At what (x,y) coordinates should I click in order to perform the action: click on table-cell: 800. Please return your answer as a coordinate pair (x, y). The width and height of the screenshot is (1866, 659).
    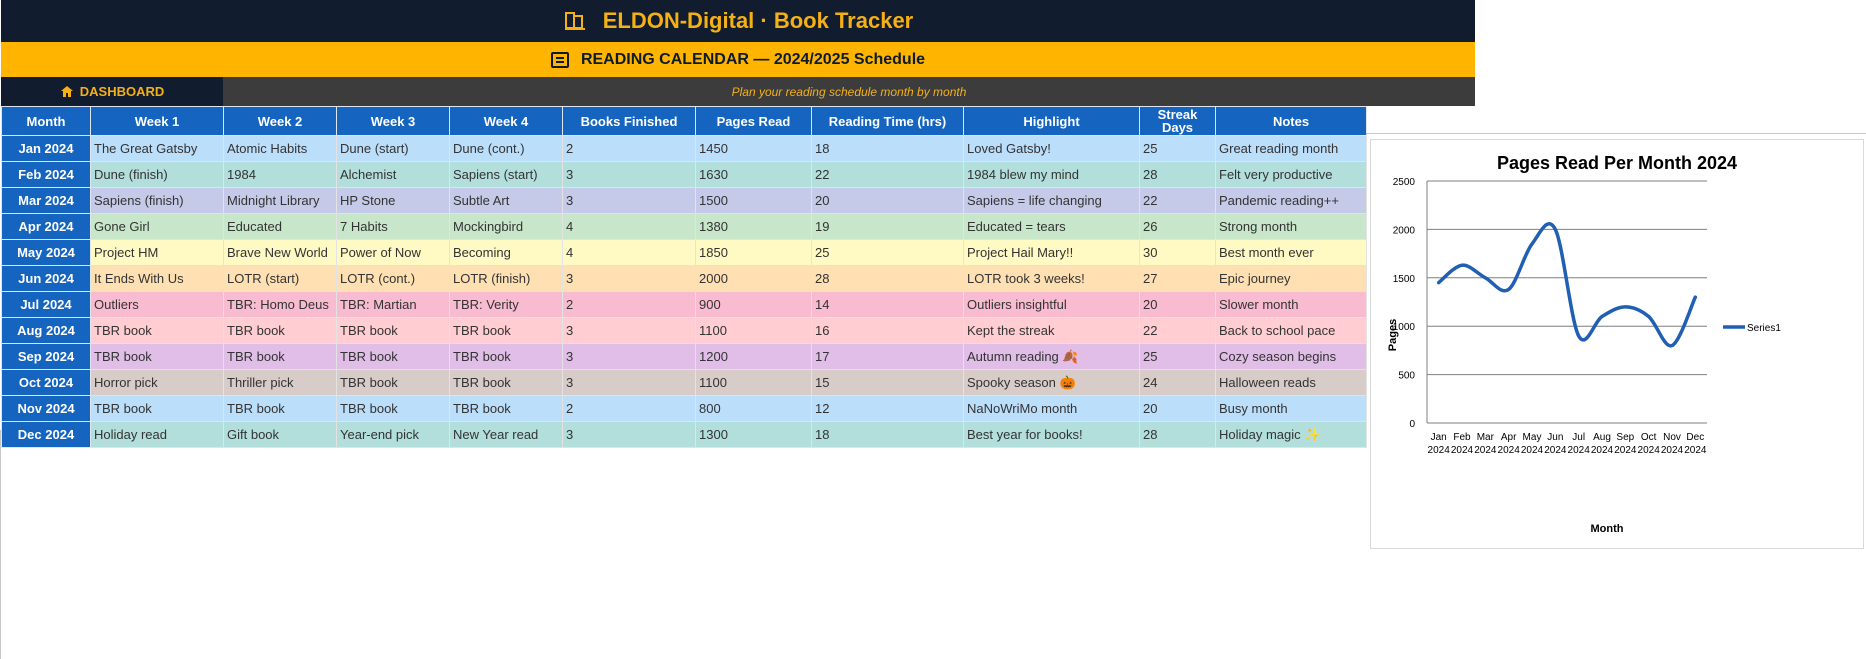
    Looking at the image, I should click on (753, 408).